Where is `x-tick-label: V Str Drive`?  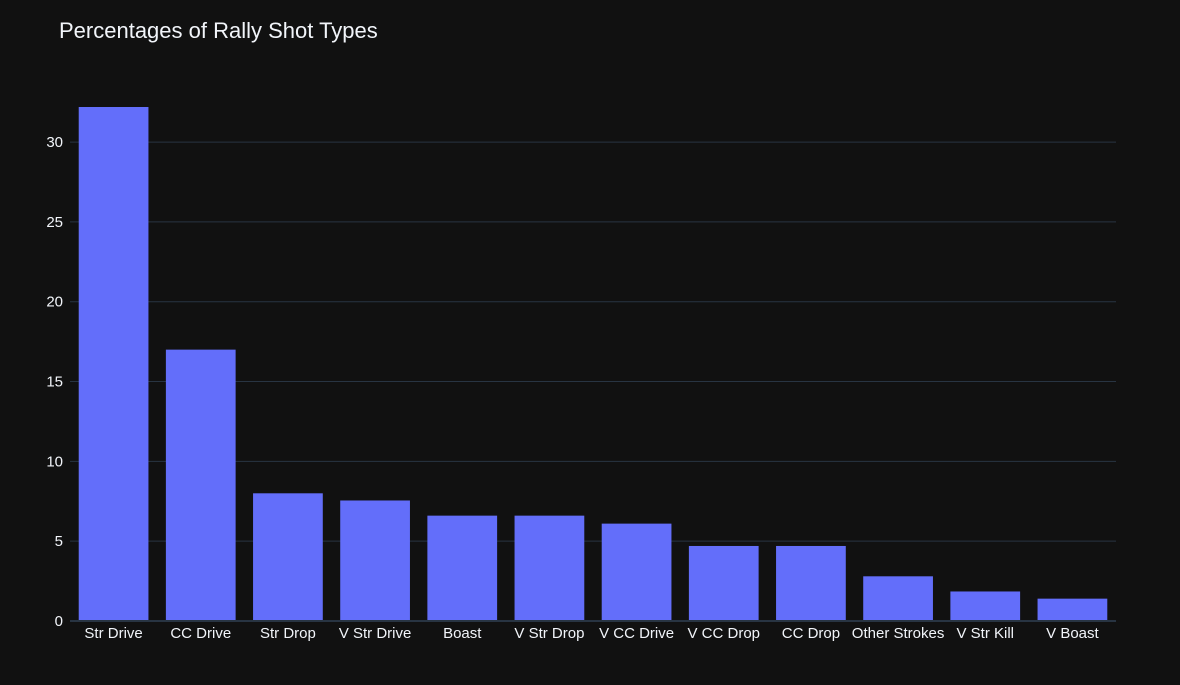
x-tick-label: V Str Drive is located at coordinates (375, 633).